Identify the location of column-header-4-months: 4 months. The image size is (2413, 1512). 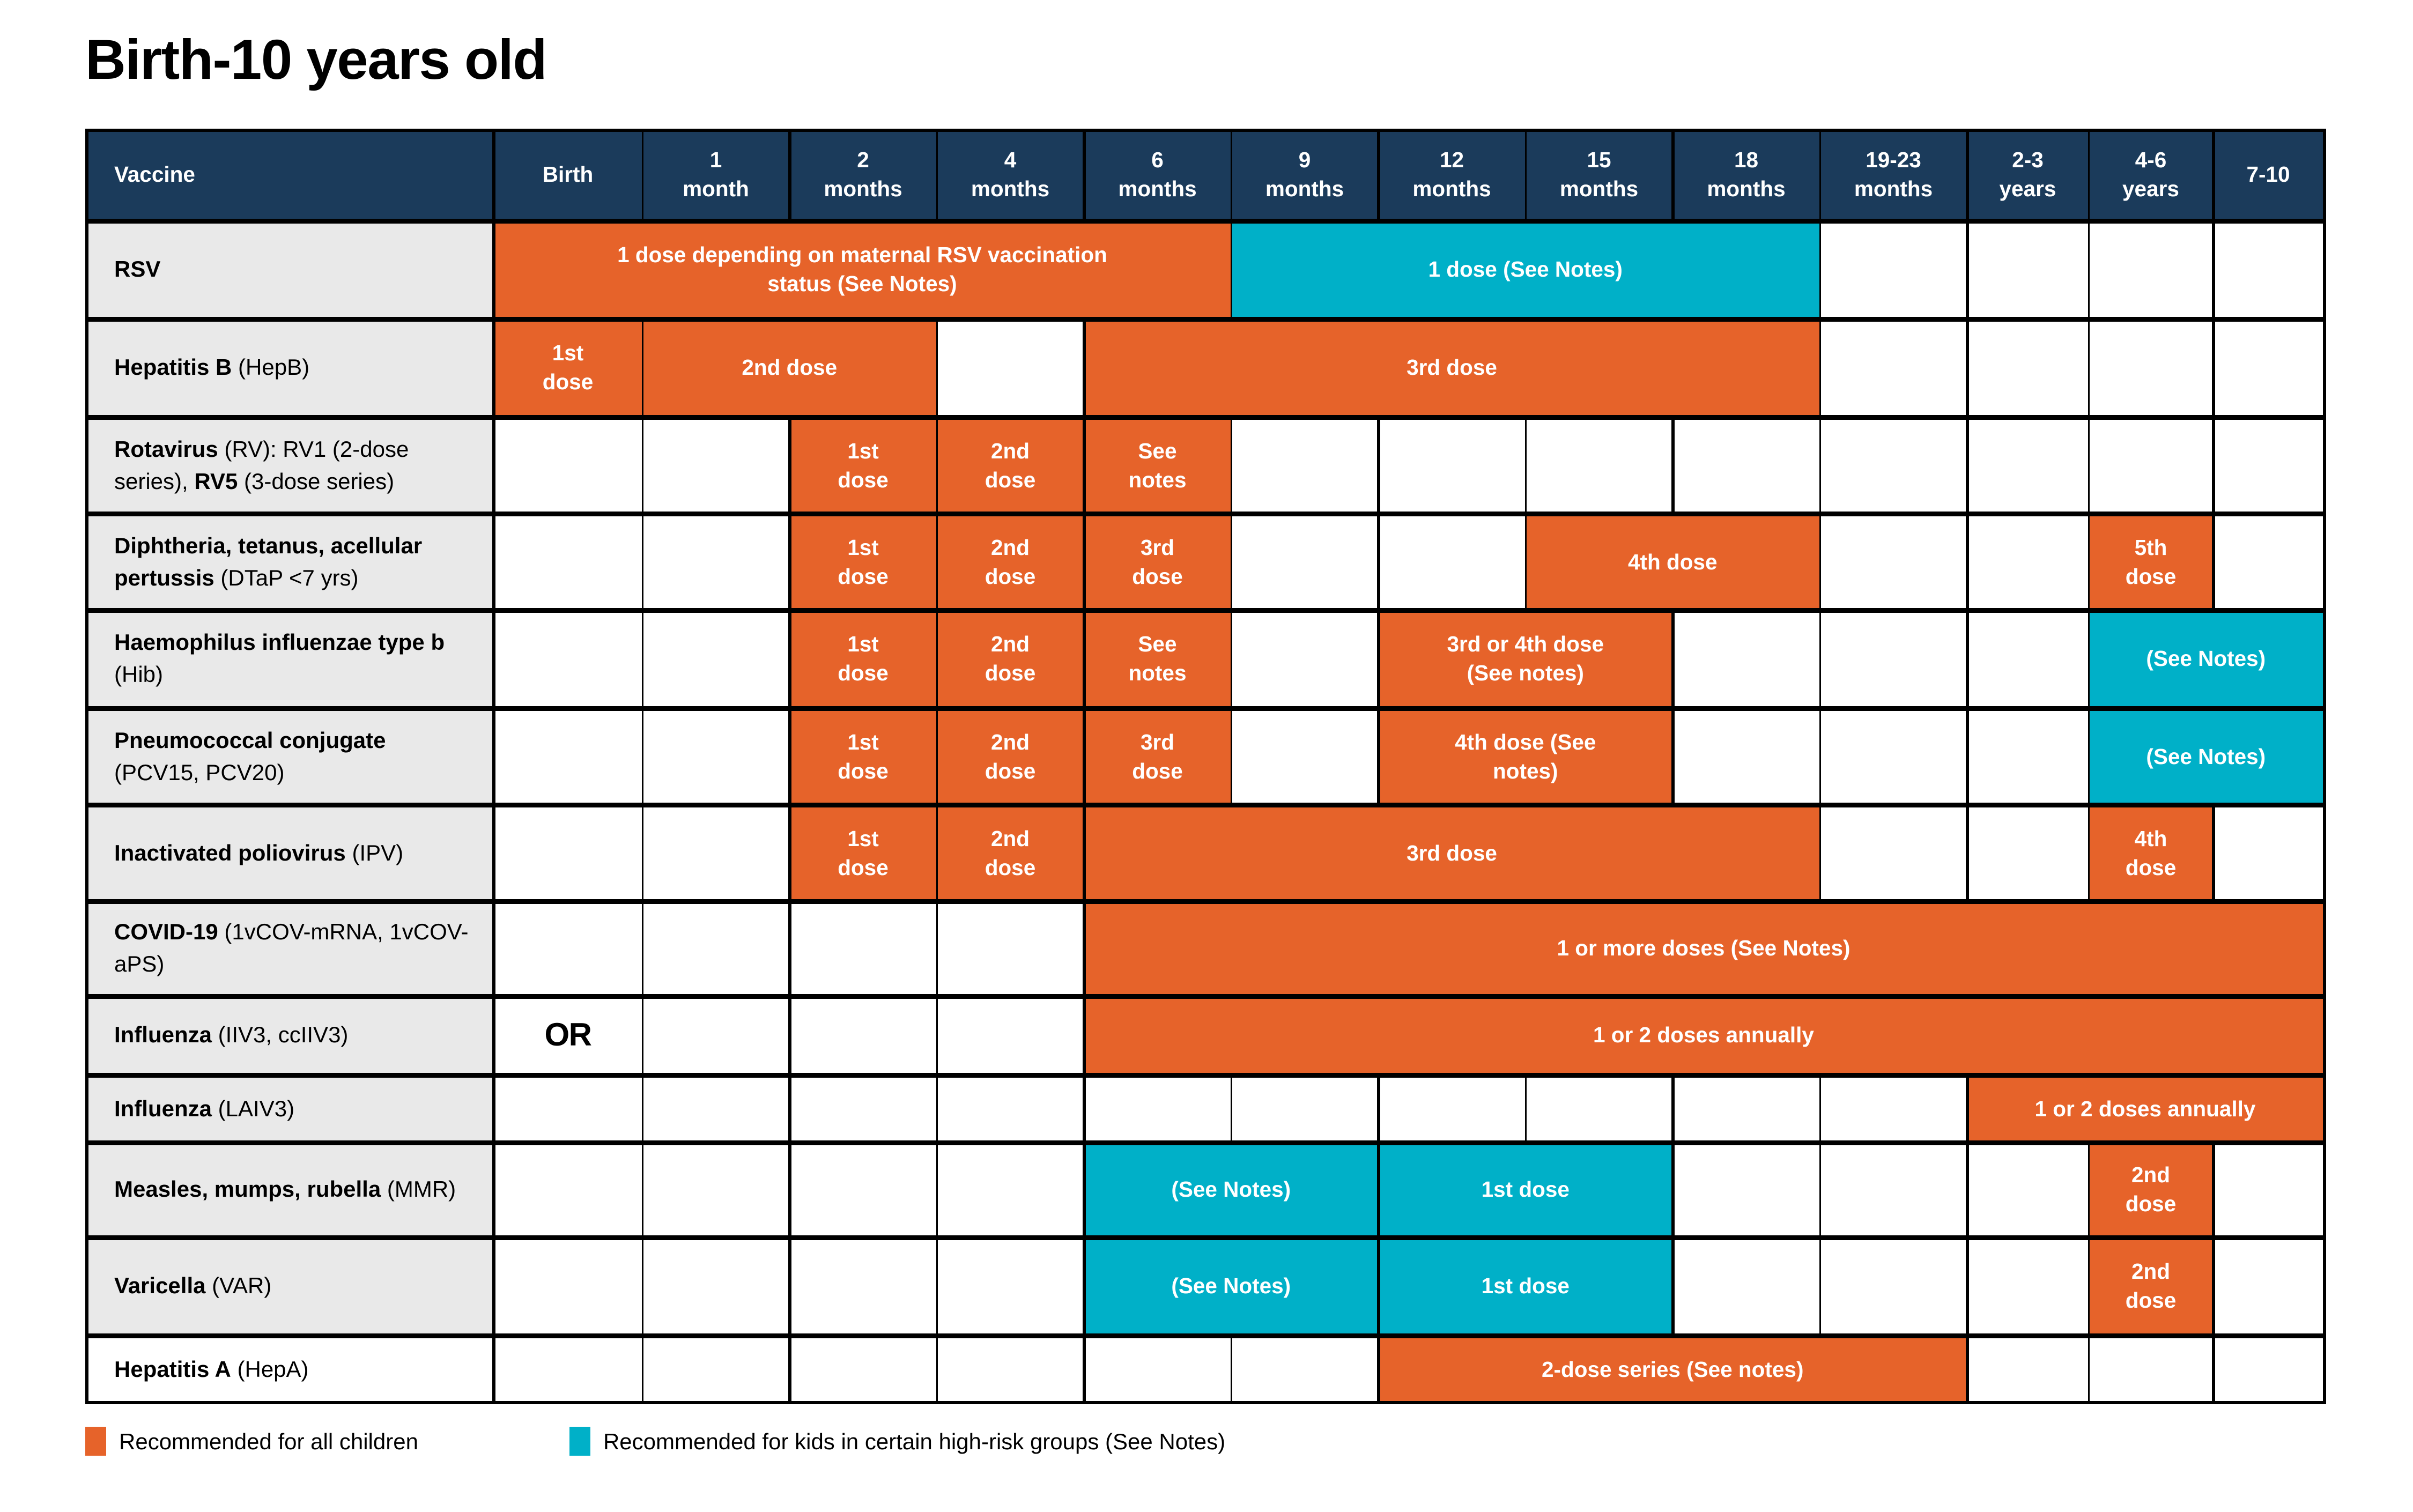
(1010, 175).